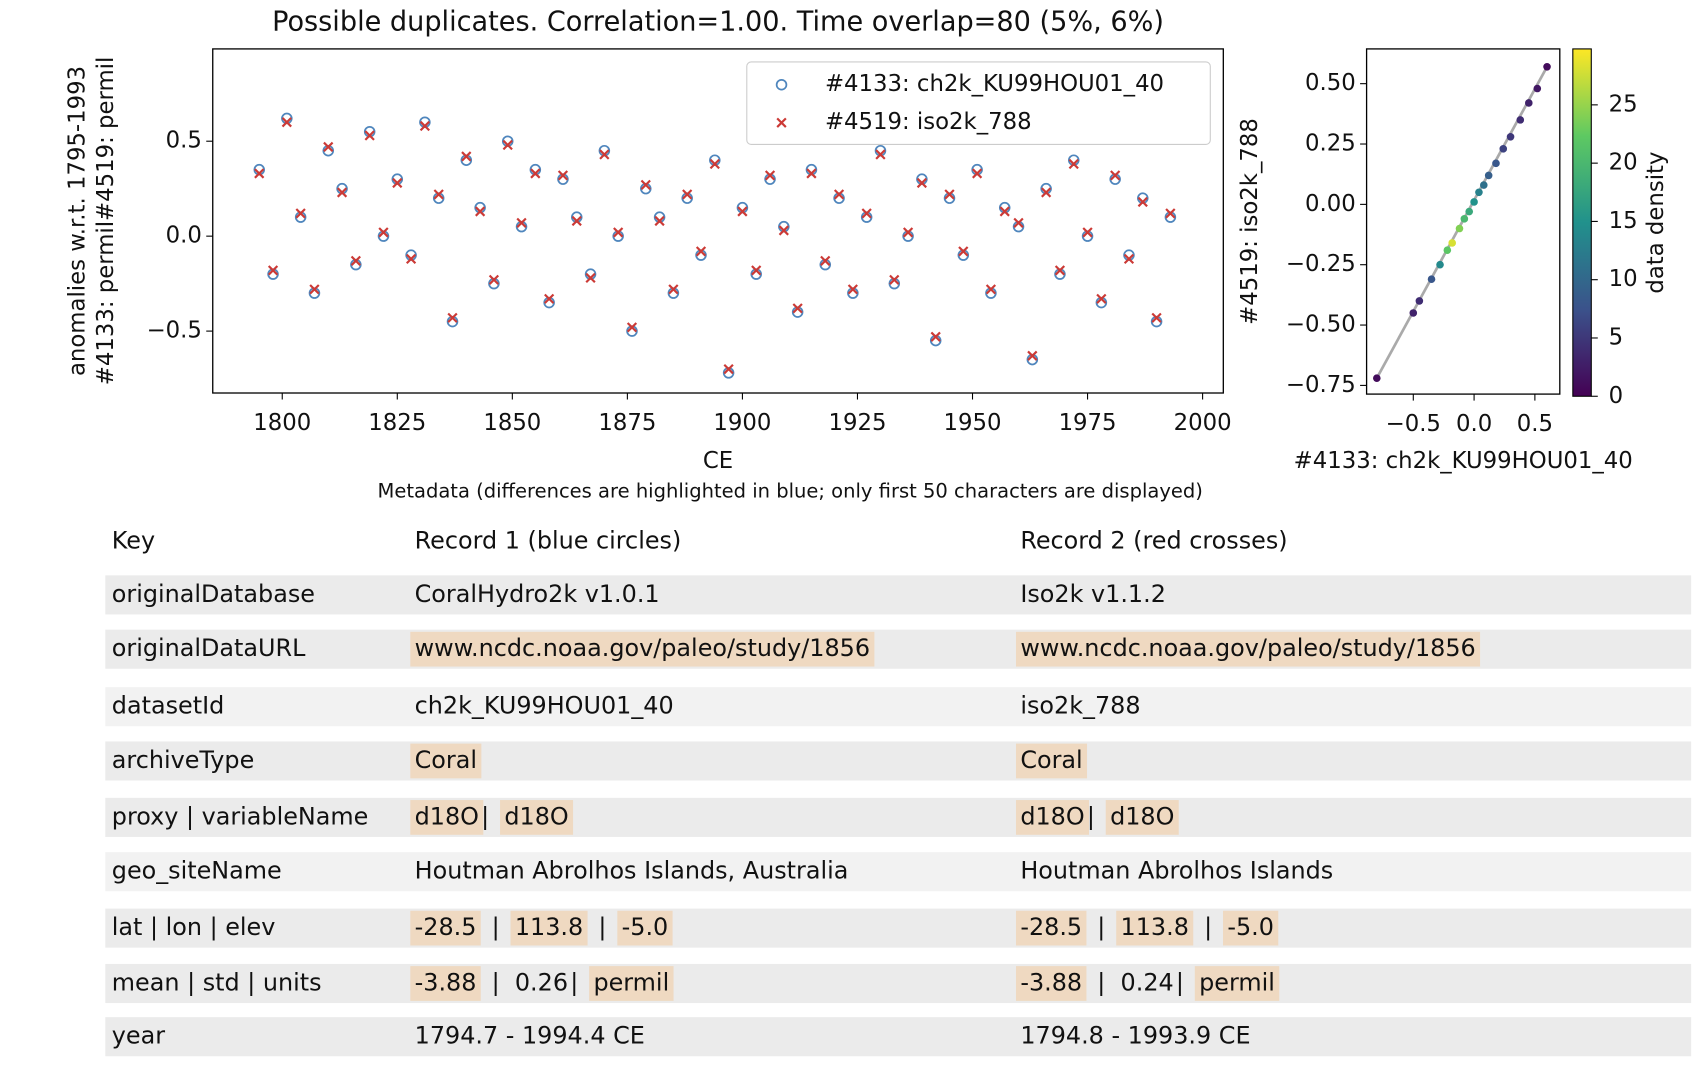 The image size is (1702, 1078). Describe the element at coordinates (718, 461) in the screenshot. I see `x-axis-label: CE` at that location.